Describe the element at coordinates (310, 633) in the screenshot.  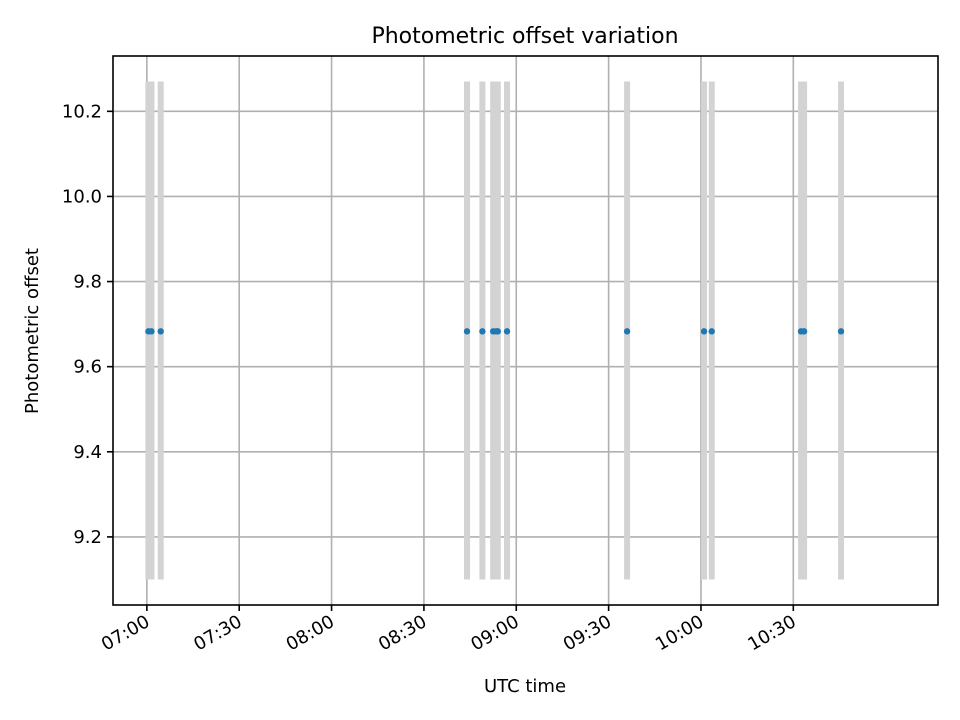
I see `x-tick-label: 08:00` at that location.